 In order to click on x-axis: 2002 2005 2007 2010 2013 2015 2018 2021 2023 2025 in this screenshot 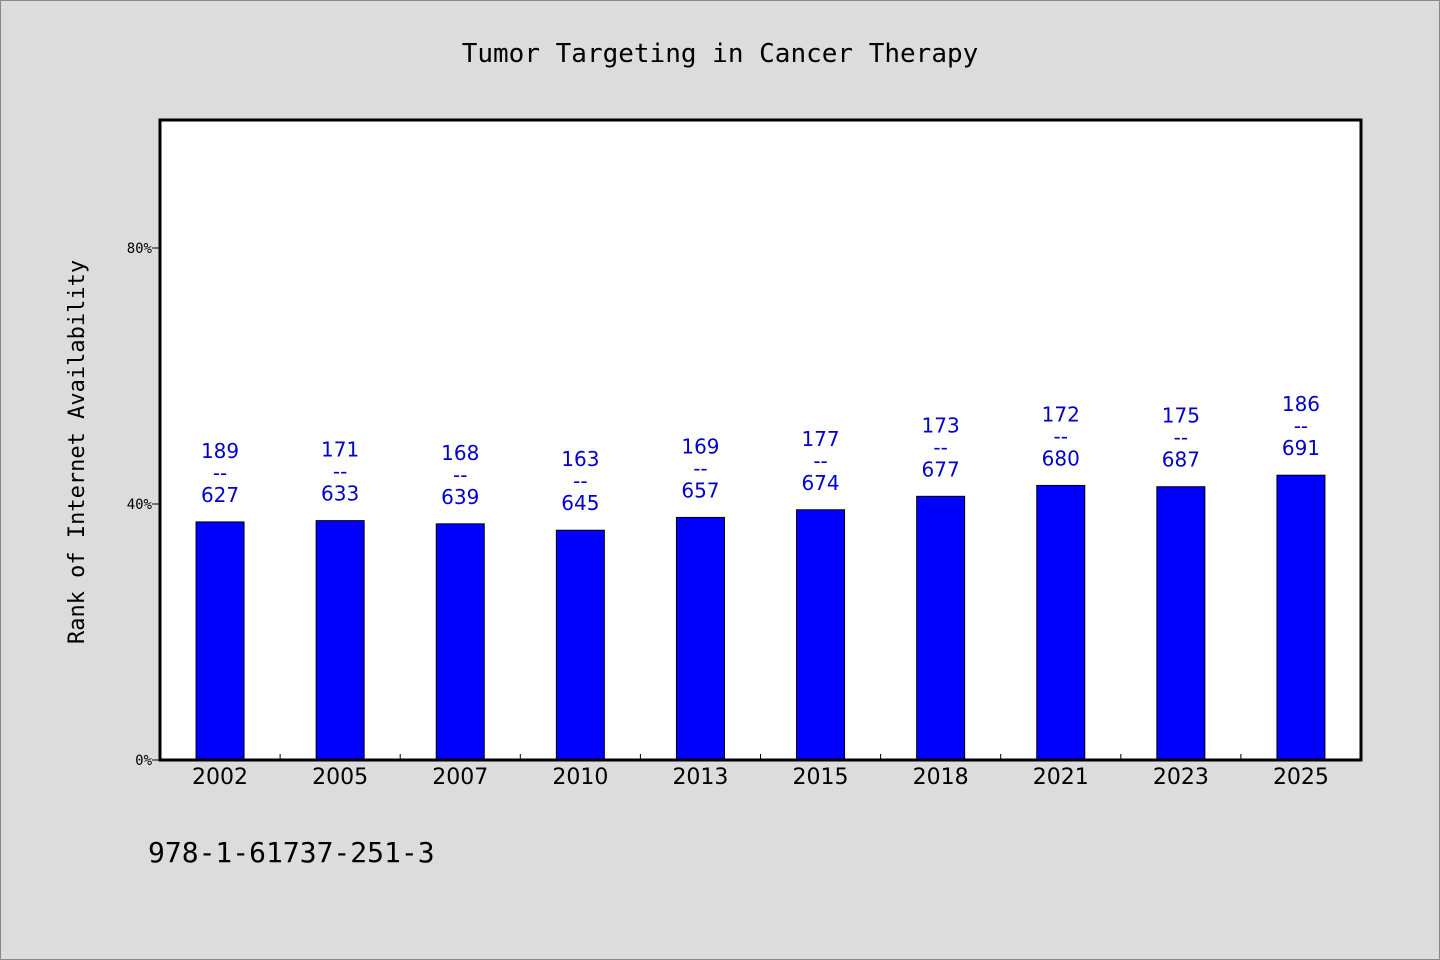, I will do `click(760, 772)`.